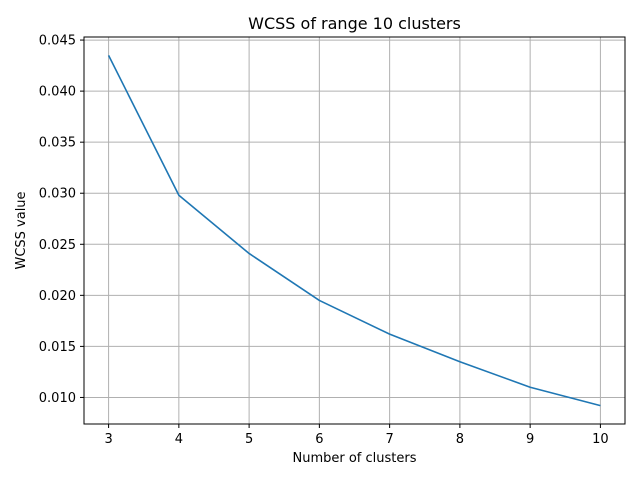 This screenshot has width=640, height=480. I want to click on y-tick-label: 0.035, so click(57, 143).